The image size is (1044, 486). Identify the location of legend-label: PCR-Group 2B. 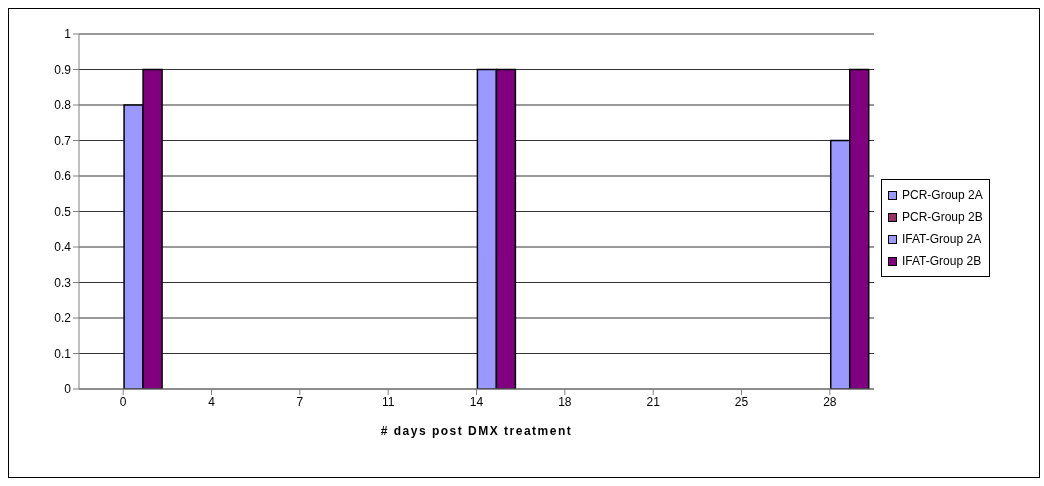
(942, 217).